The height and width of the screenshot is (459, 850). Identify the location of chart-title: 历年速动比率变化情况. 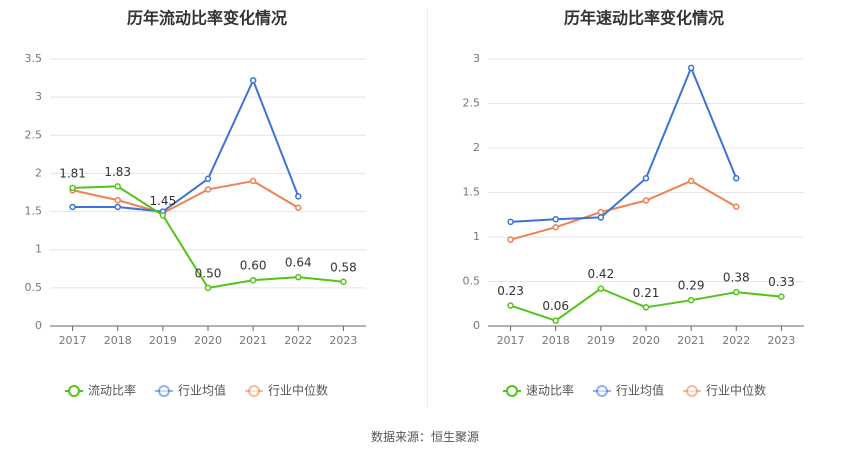
(644, 18).